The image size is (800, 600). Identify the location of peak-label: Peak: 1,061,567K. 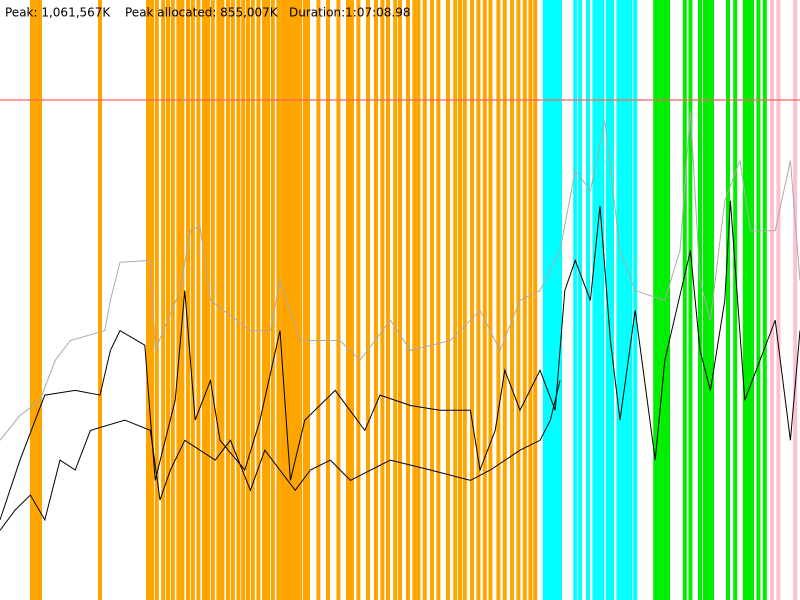
(58, 13).